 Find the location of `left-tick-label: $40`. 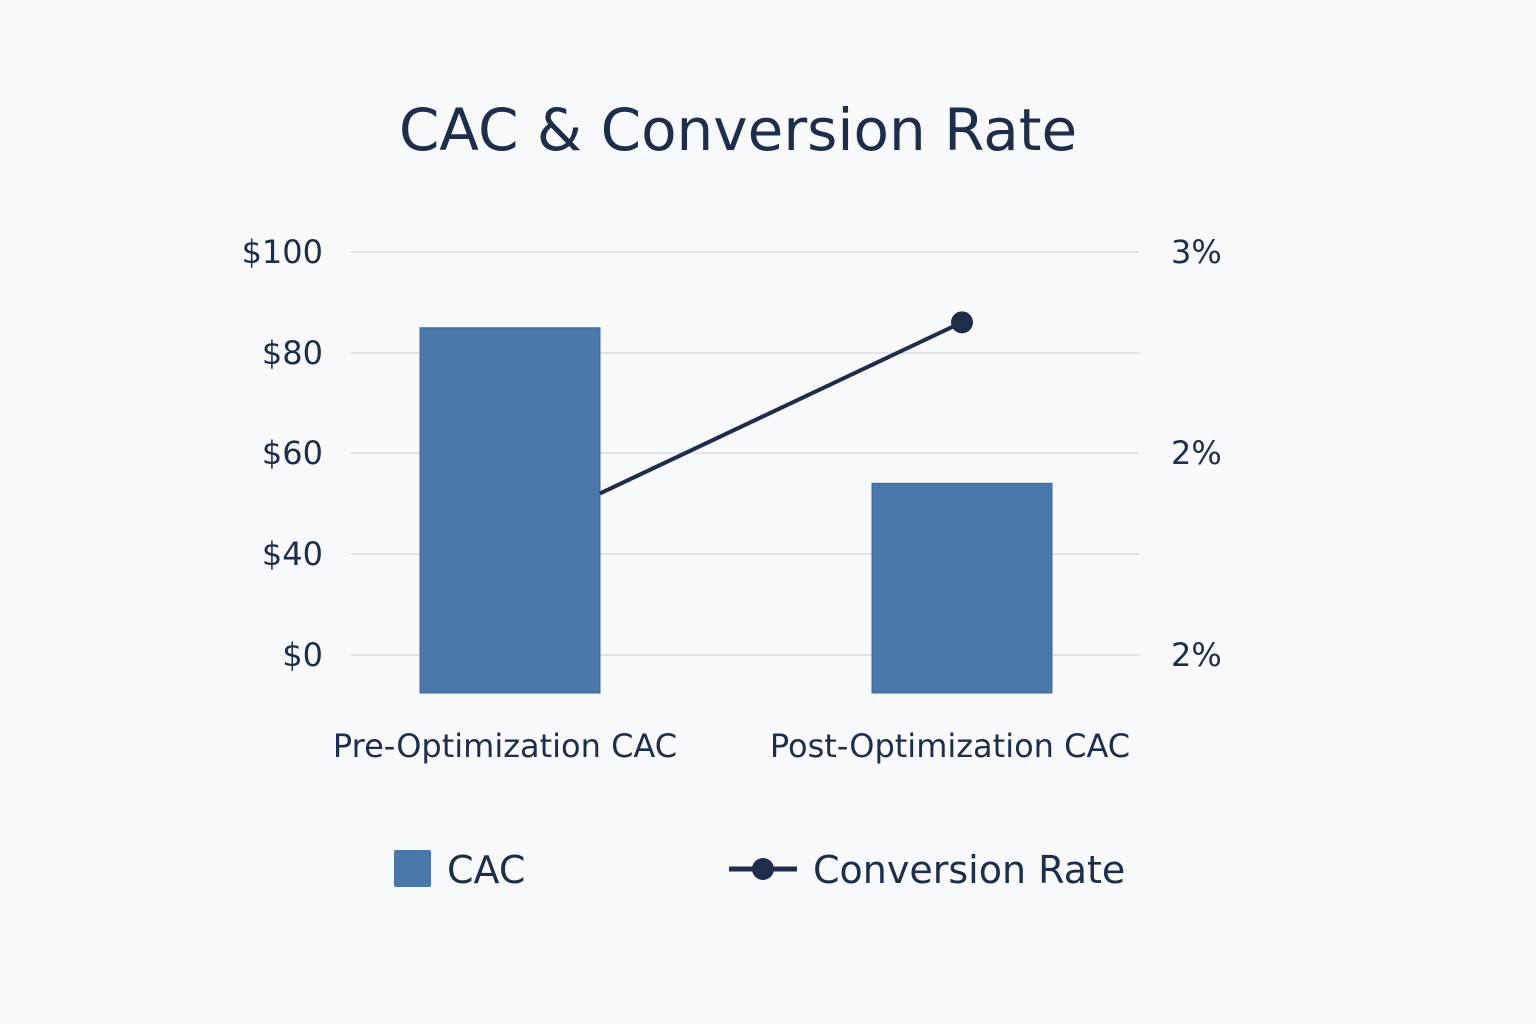

left-tick-label: $40 is located at coordinates (292, 554).